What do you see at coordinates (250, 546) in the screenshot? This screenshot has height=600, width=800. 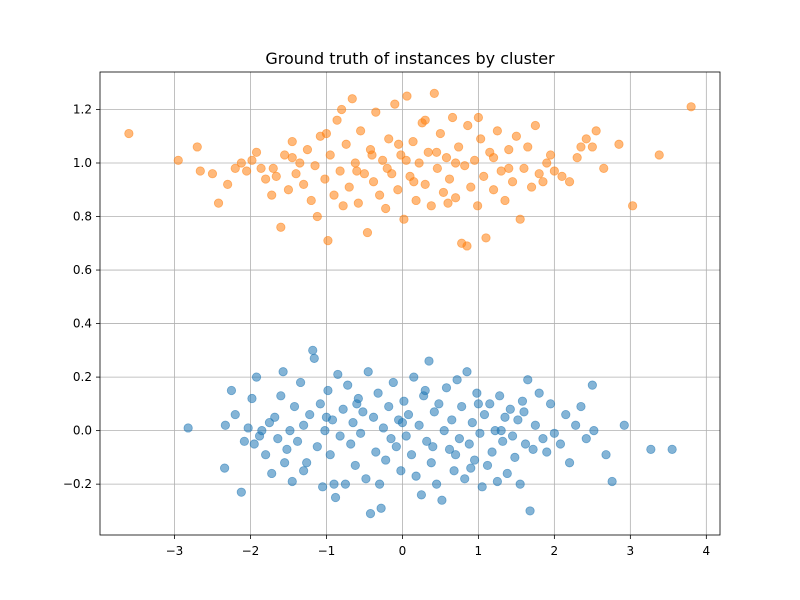 I see `x-tick: −2` at bounding box center [250, 546].